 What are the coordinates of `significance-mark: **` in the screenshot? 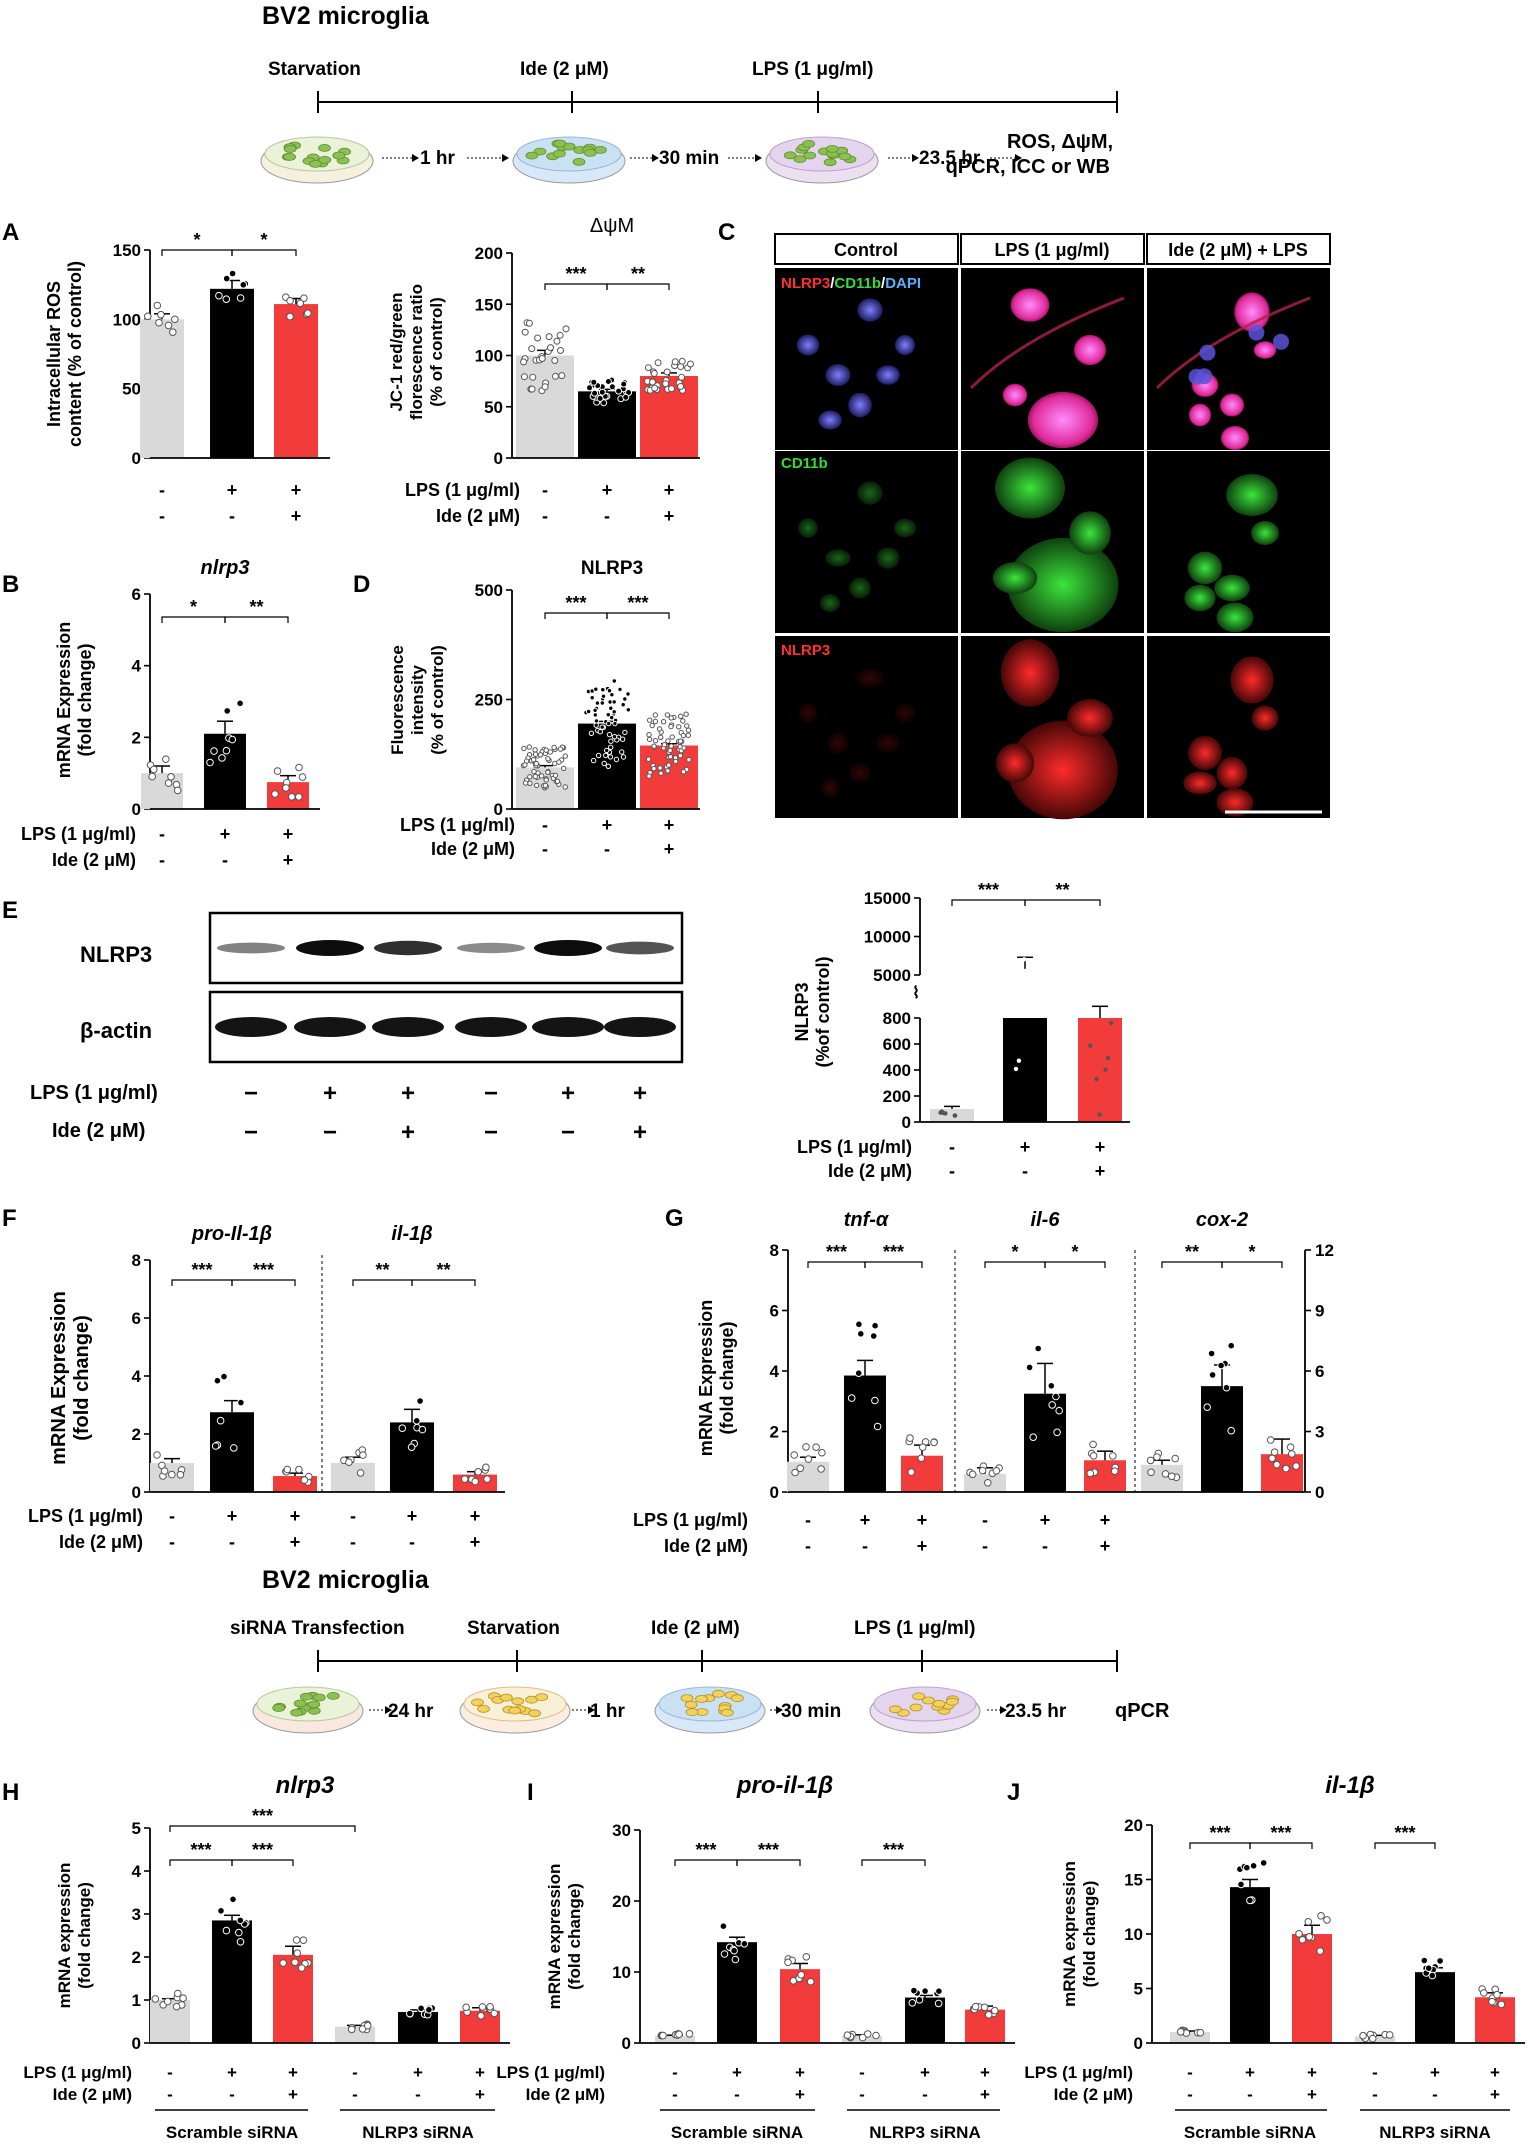 It's located at (443, 1270).